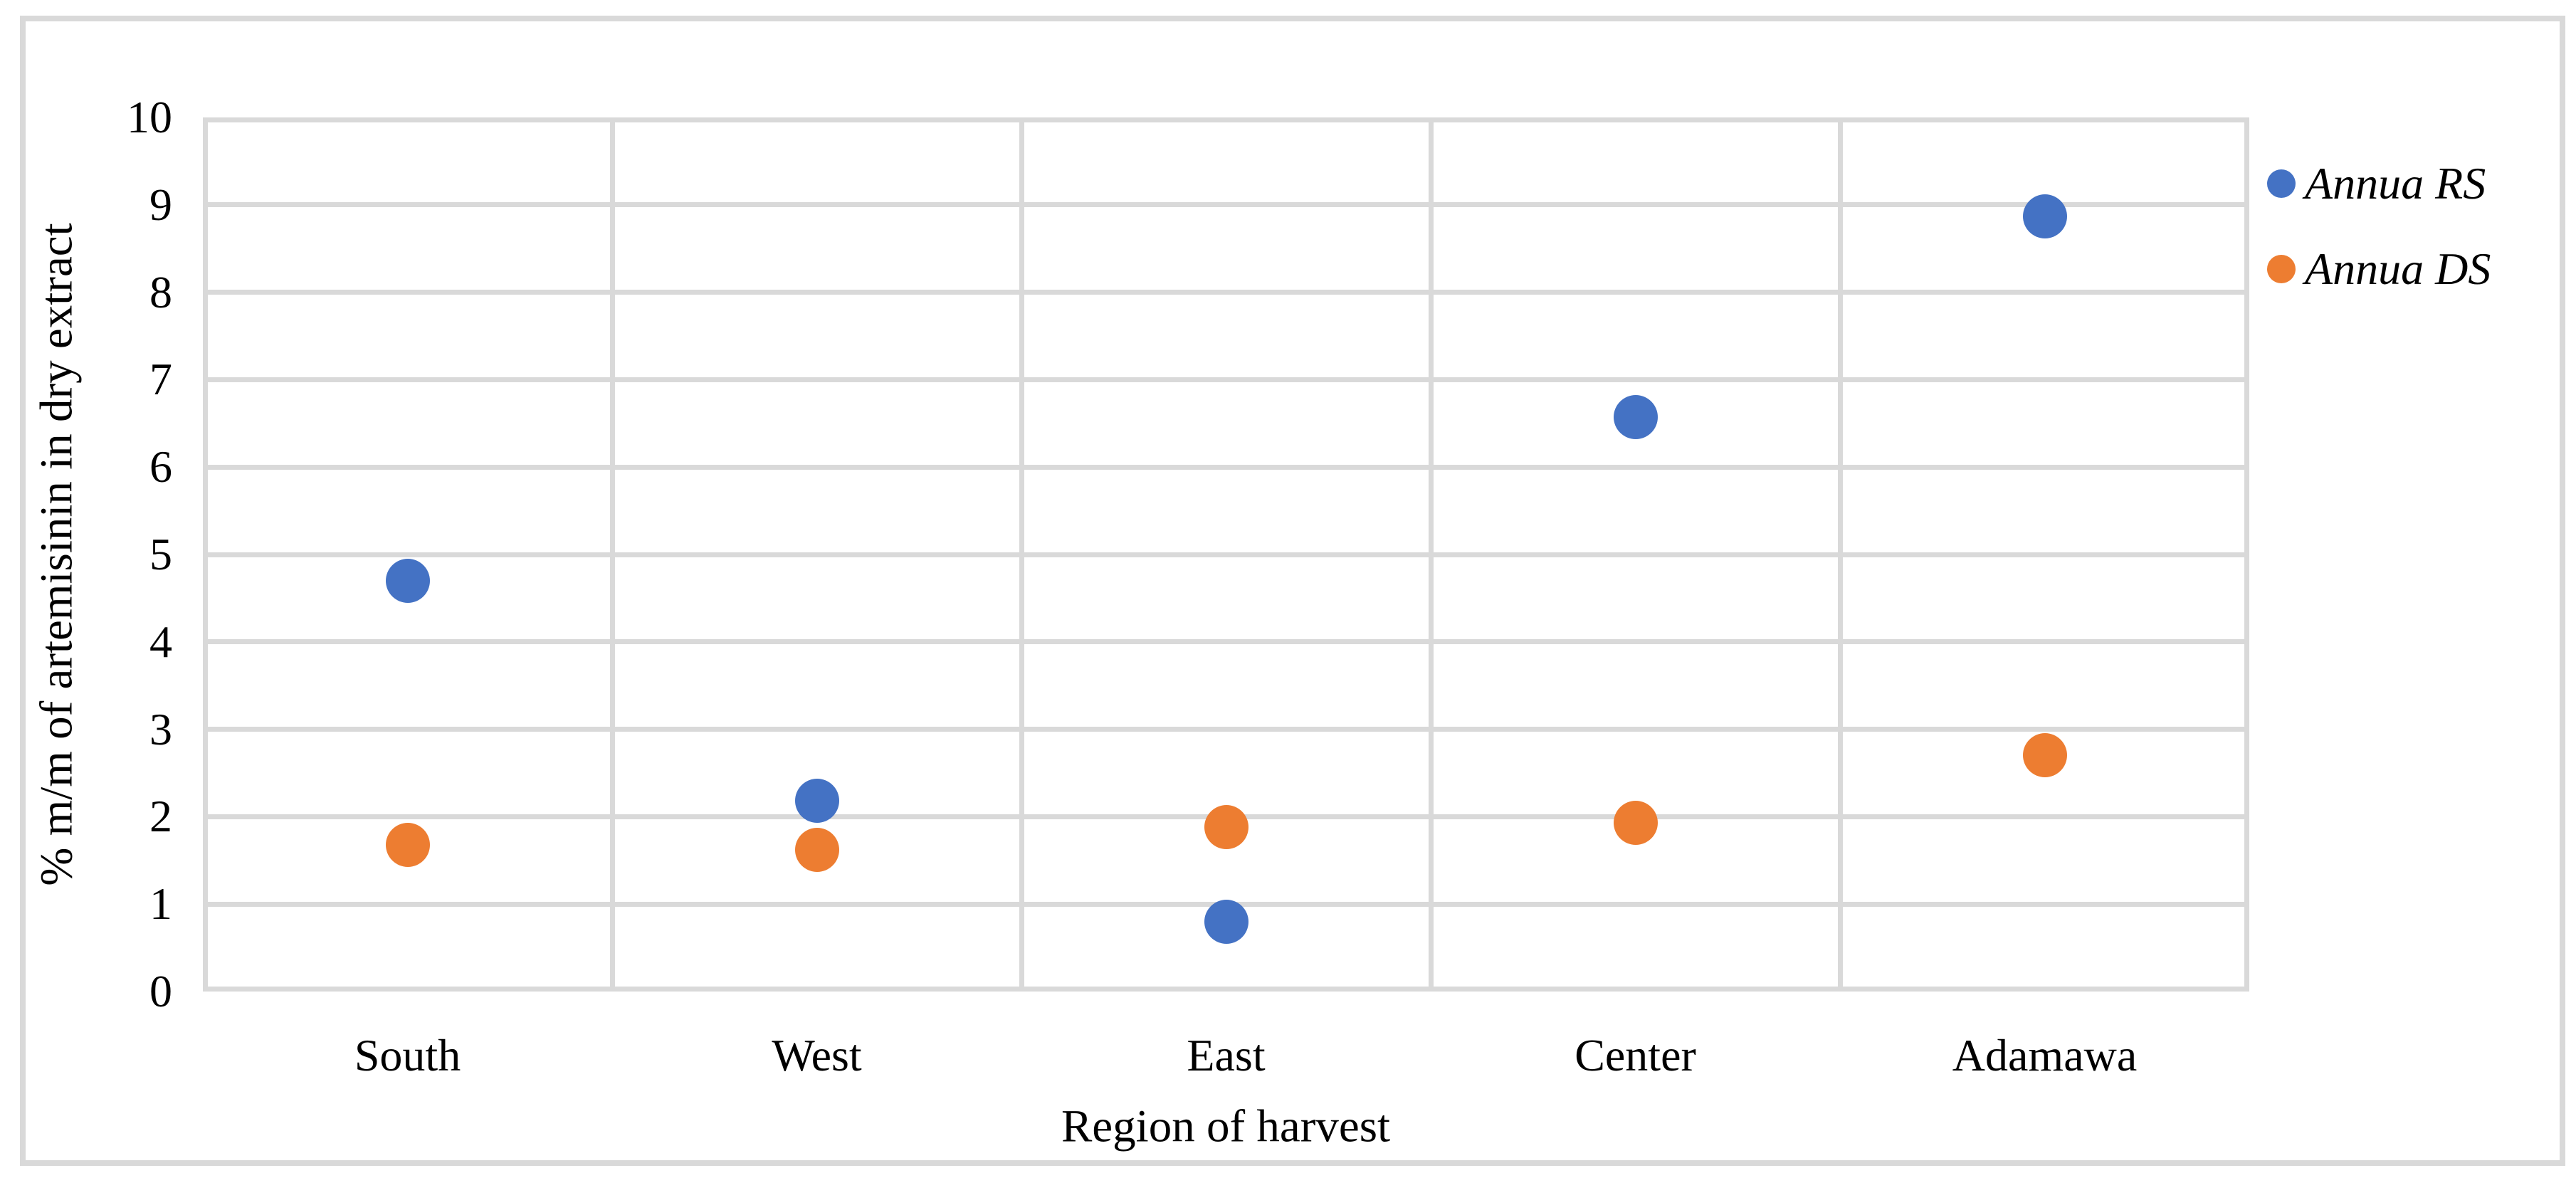 The width and height of the screenshot is (2576, 1178). What do you see at coordinates (407, 845) in the screenshot?
I see `data-point-annua-ds-south` at bounding box center [407, 845].